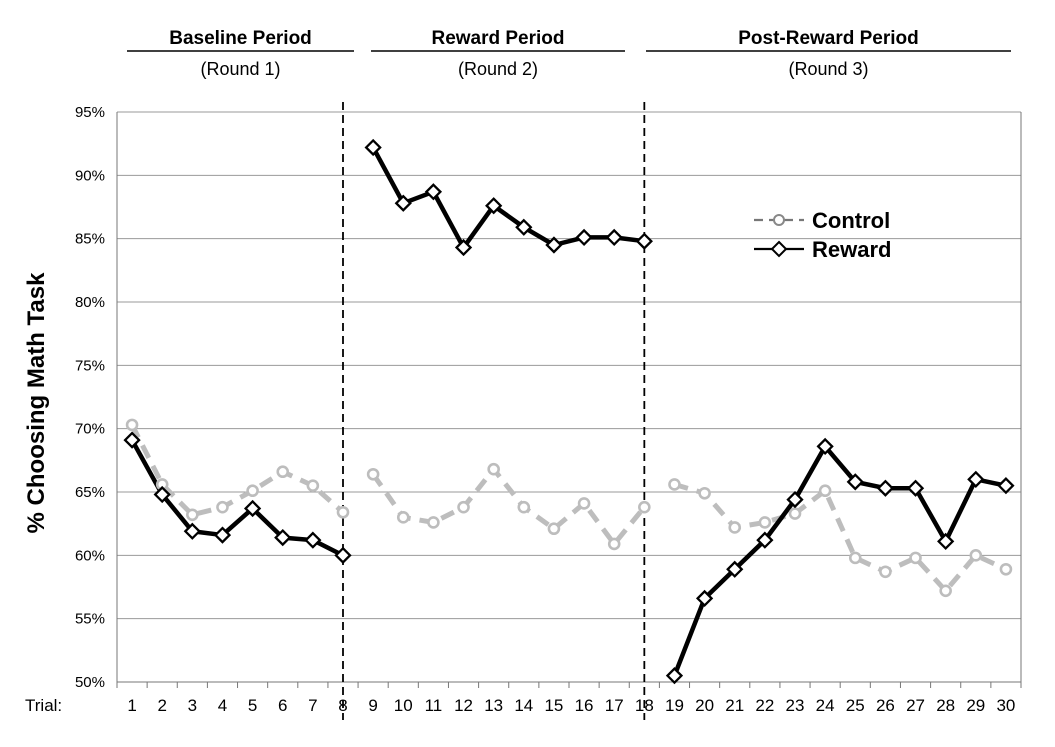  Describe the element at coordinates (403, 705) in the screenshot. I see `x-tick-label: 10` at that location.